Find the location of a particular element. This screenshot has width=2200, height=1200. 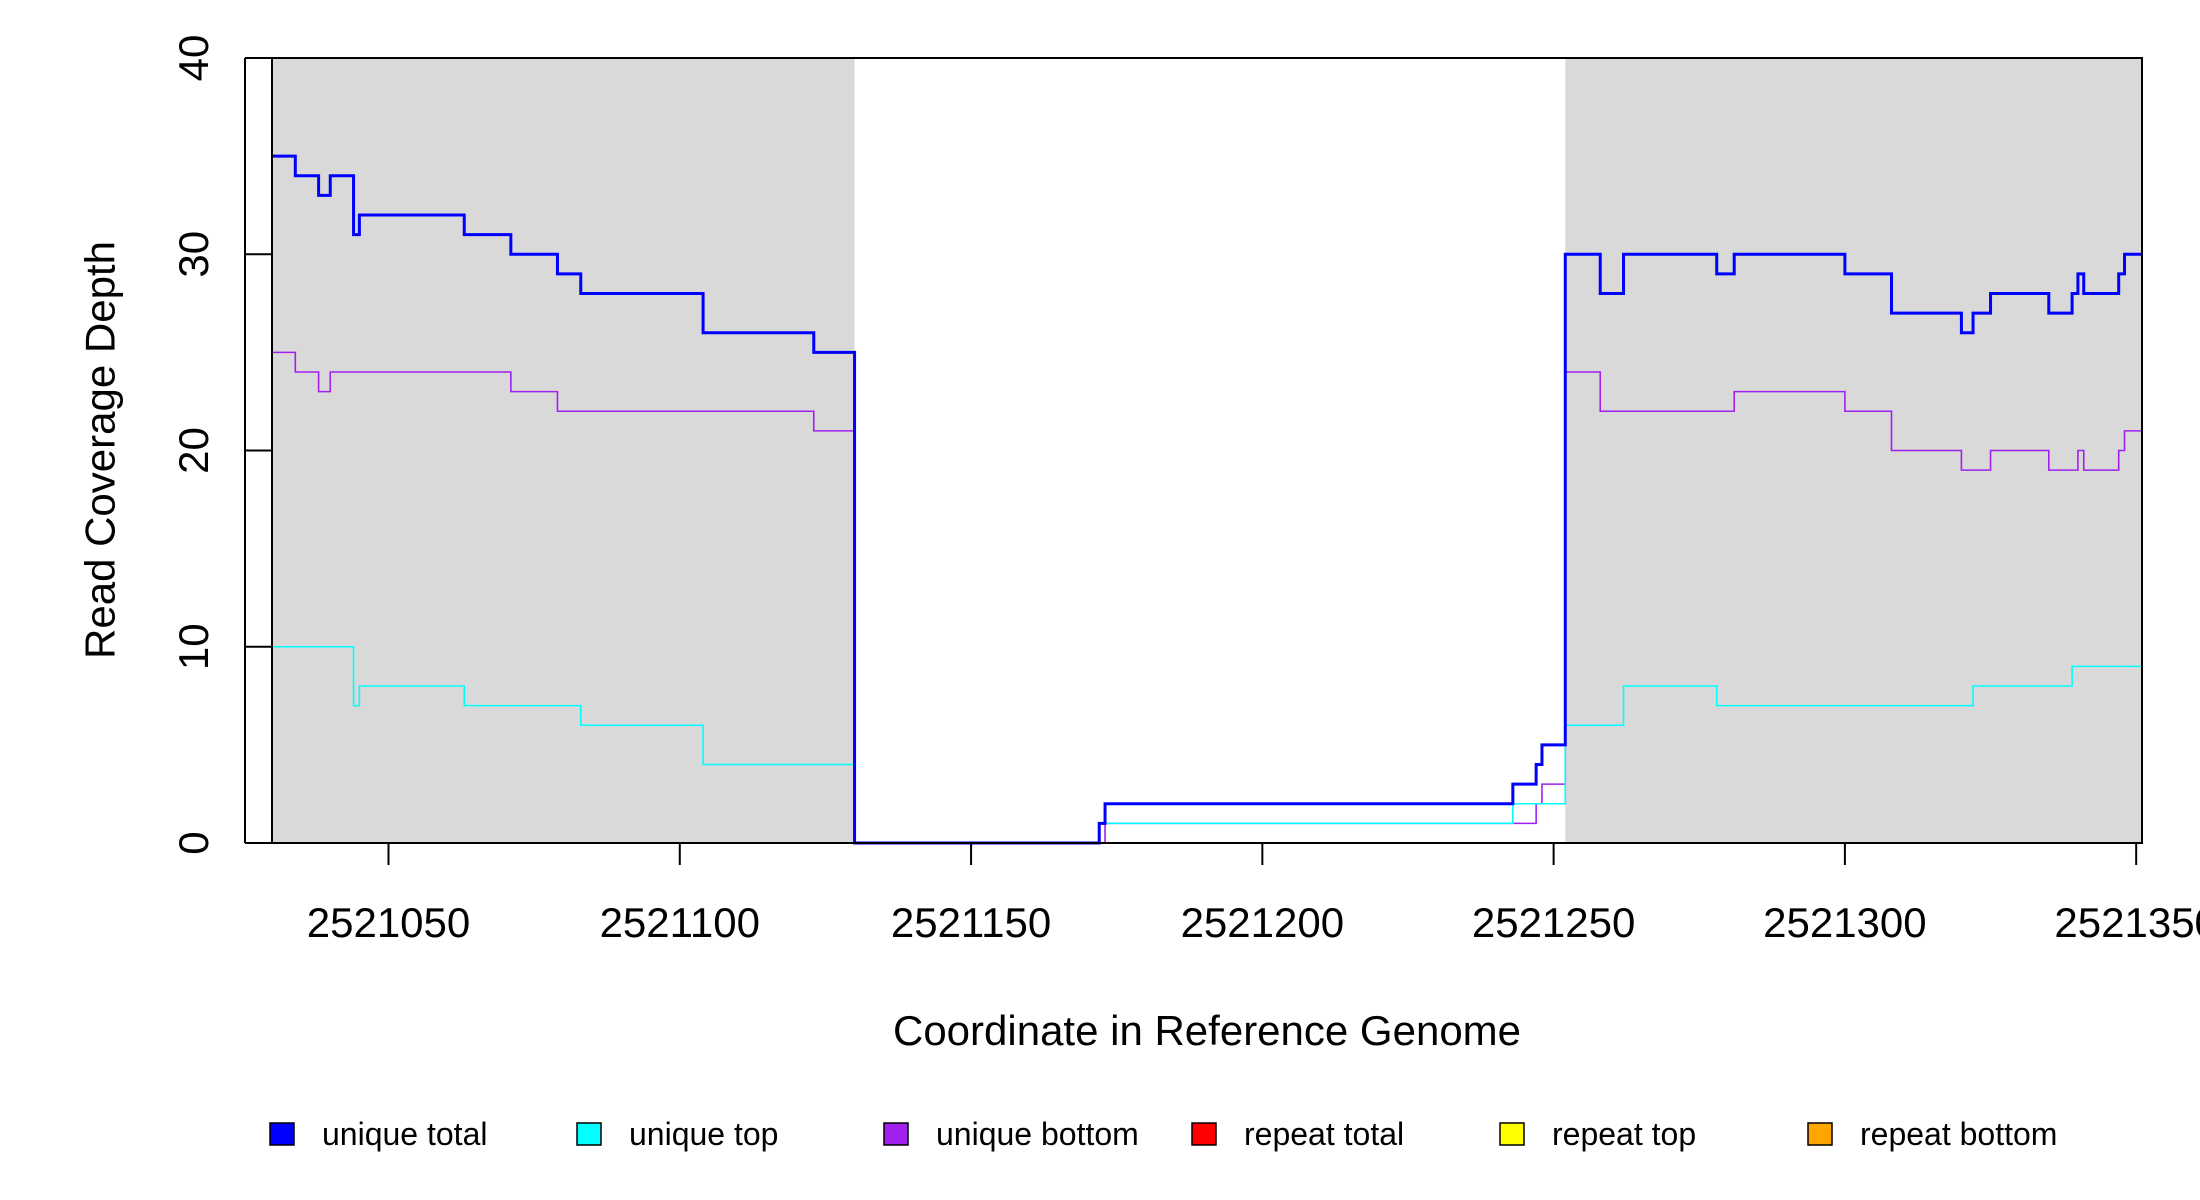

legend-swatch-repeat-top is located at coordinates (1512, 1134).